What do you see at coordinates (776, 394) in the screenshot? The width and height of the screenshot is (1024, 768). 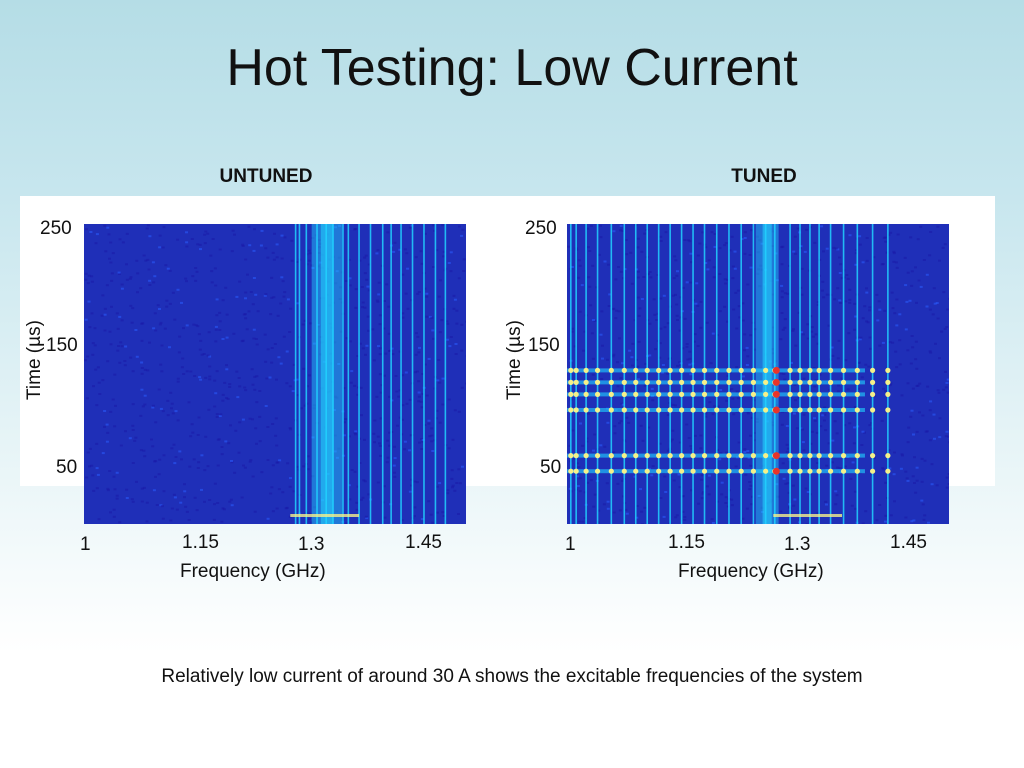 I see `burst-hotspot` at bounding box center [776, 394].